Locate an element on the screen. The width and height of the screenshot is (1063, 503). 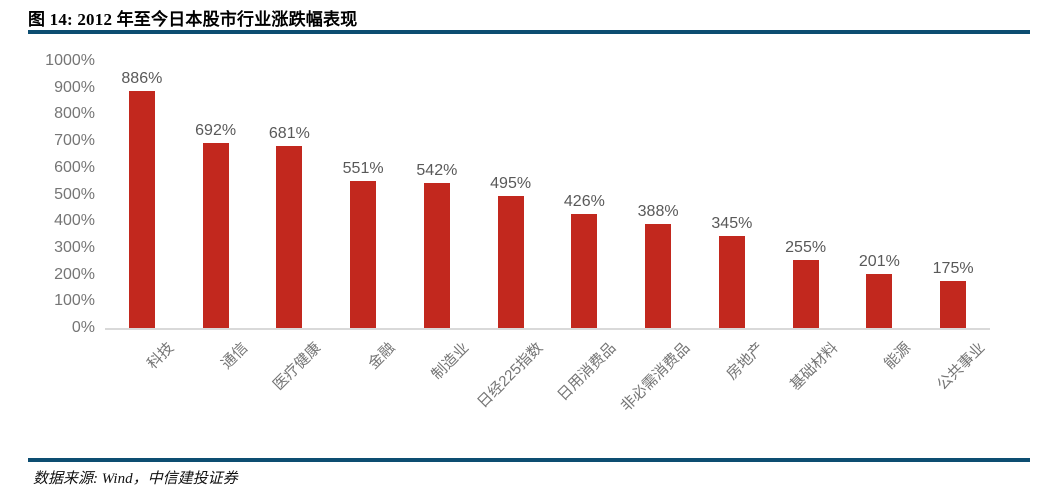
bar-column: 886% is located at coordinates (142, 195).